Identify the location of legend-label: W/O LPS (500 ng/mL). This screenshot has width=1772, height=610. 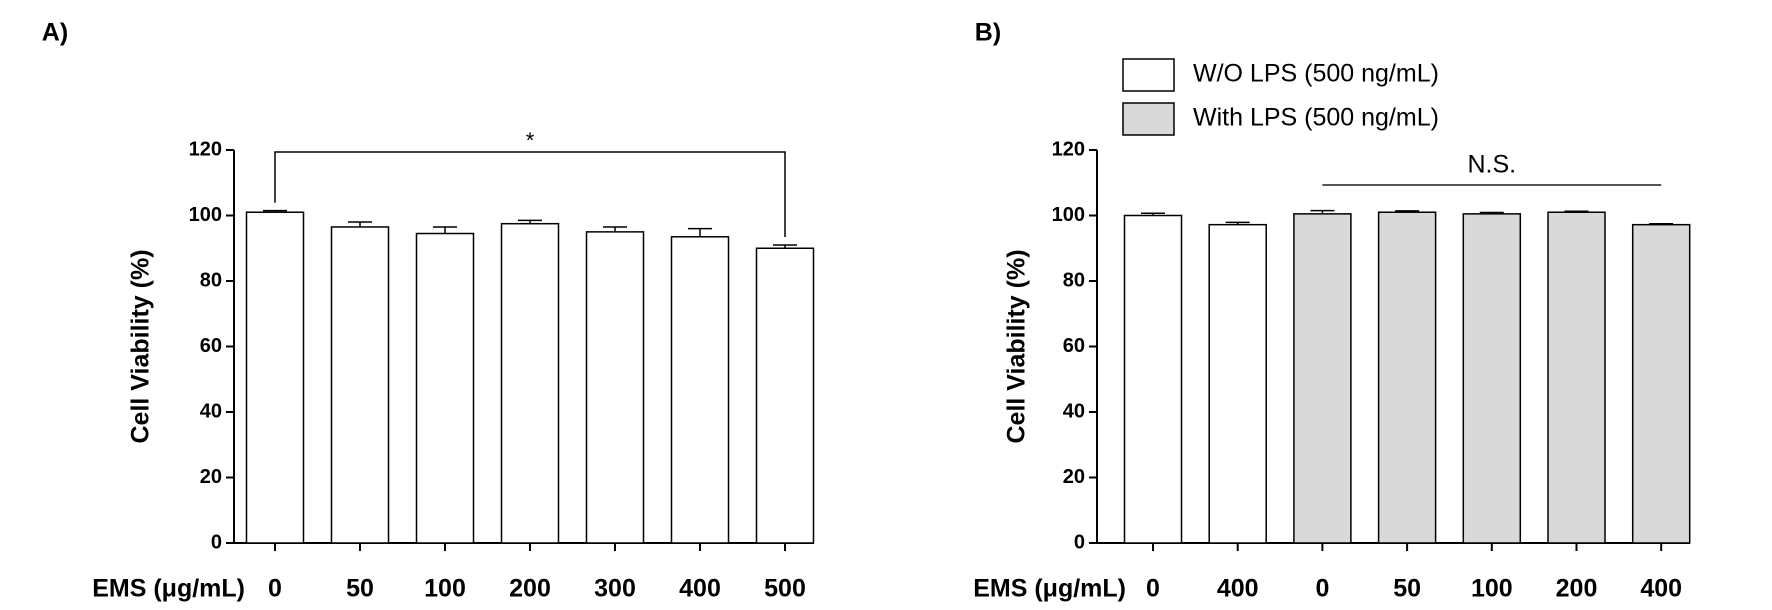
(1316, 74).